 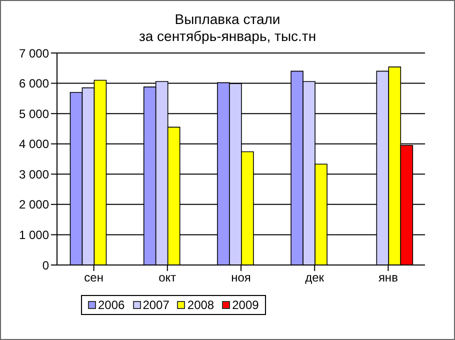 I want to click on x-tick-label: янв, so click(x=388, y=277).